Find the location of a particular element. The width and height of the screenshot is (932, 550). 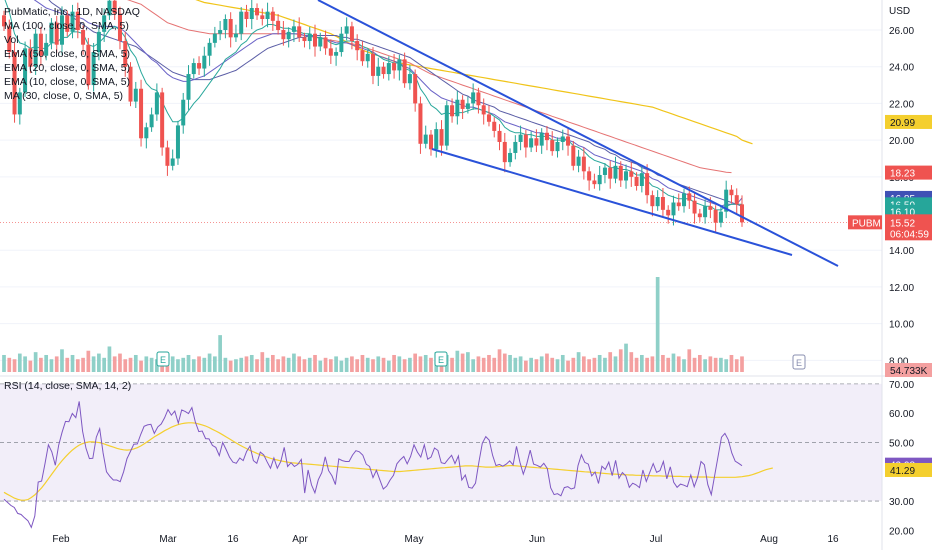

symbol-tag-text: PUBM is located at coordinates (866, 223).